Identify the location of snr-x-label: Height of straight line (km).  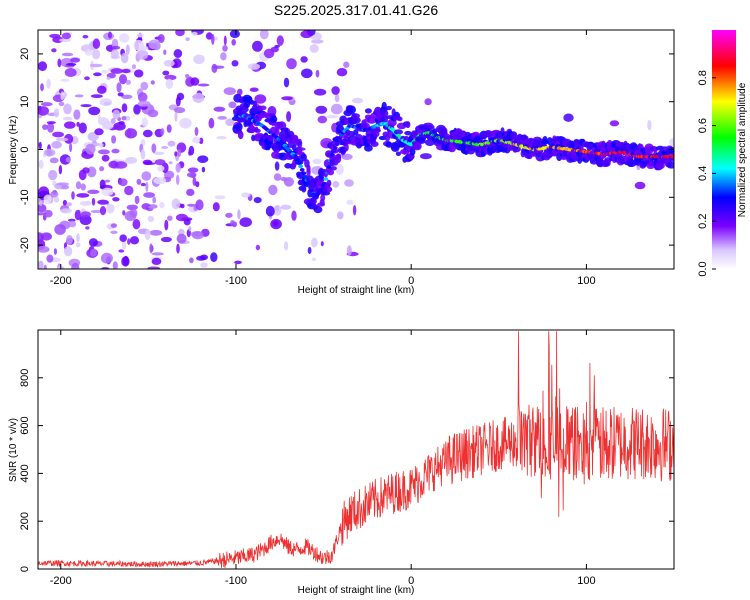
(356, 590).